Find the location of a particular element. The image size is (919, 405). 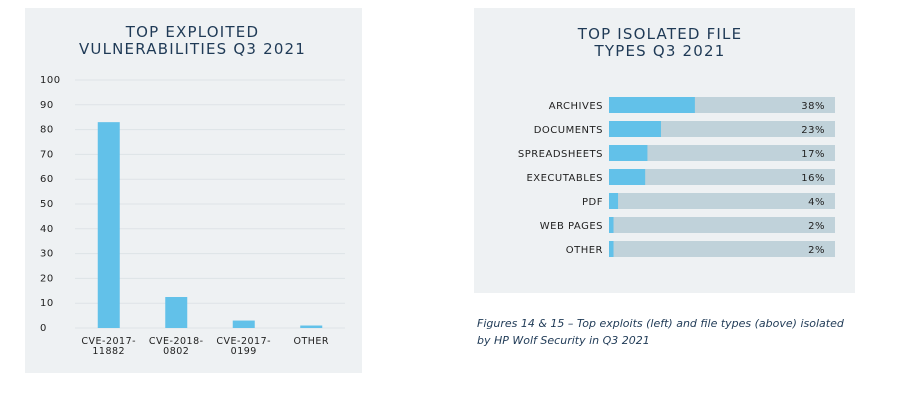

y-tick-label: 100 is located at coordinates (50, 80).